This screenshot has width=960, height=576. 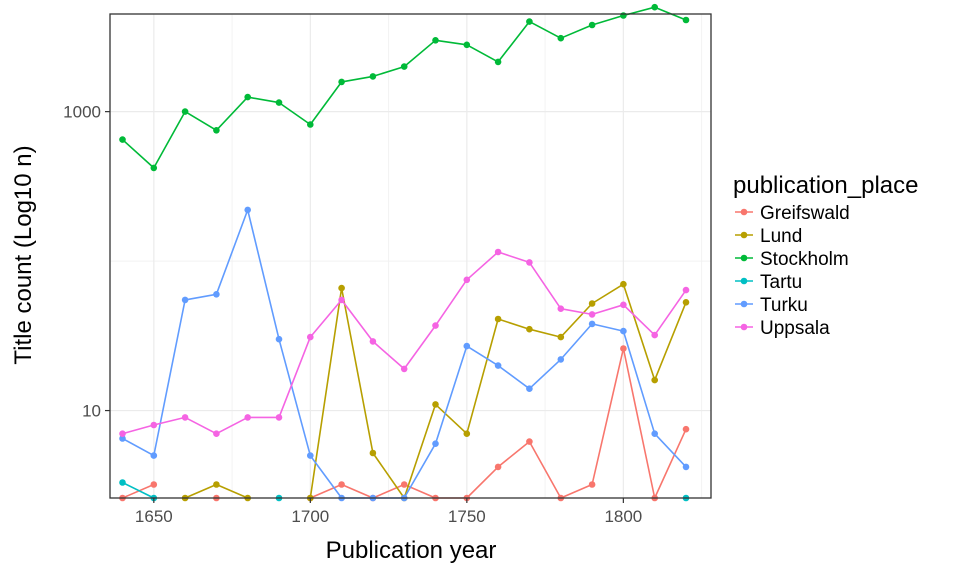 I want to click on legend-label: Tartu, so click(x=781, y=282).